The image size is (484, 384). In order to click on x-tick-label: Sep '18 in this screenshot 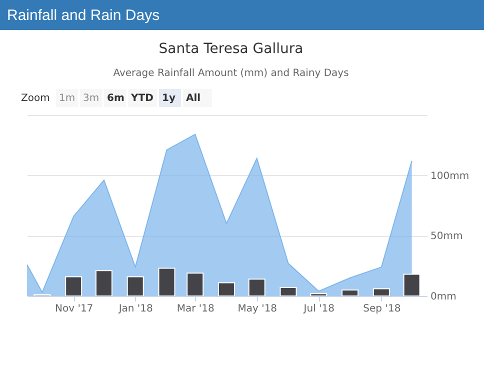, I will do `click(382, 309)`.